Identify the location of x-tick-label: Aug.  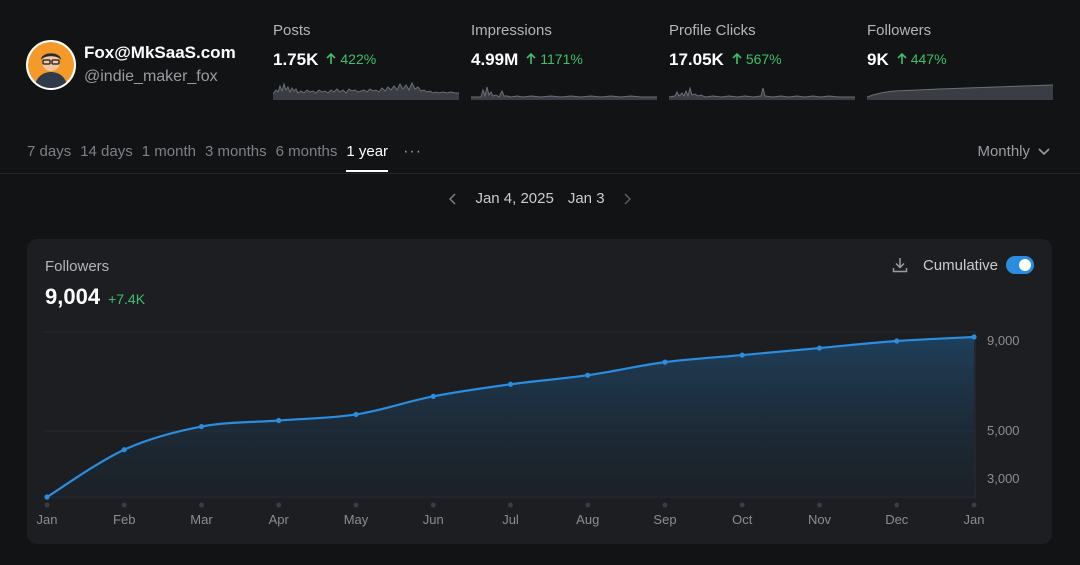
(587, 519).